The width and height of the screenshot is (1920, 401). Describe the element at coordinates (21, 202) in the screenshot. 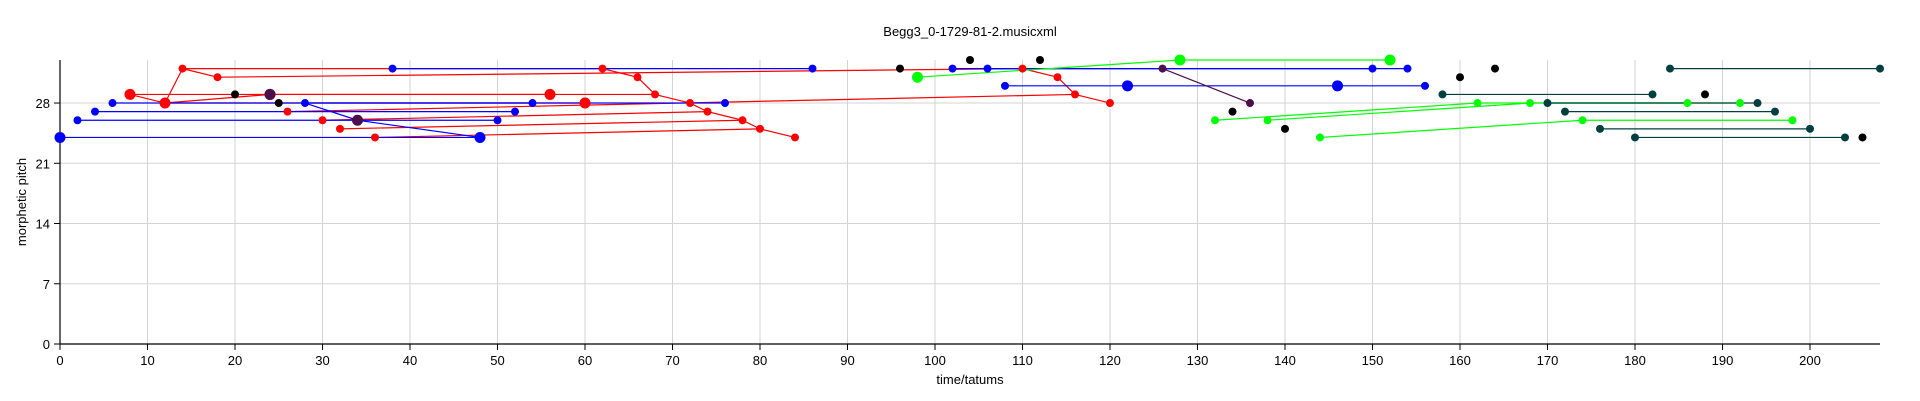

I see `y-axis-label: morphetic pitch` at that location.